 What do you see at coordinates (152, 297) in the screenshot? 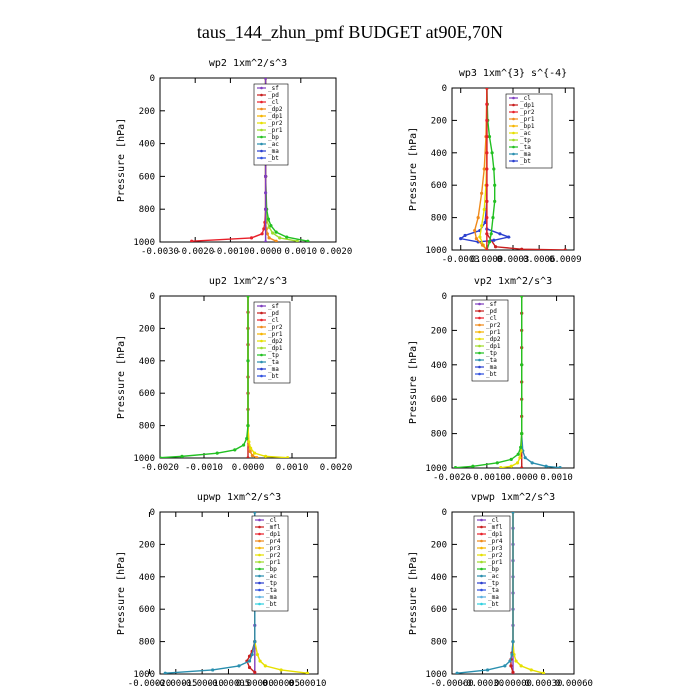
I see `y-tick-label: 0` at bounding box center [152, 297].